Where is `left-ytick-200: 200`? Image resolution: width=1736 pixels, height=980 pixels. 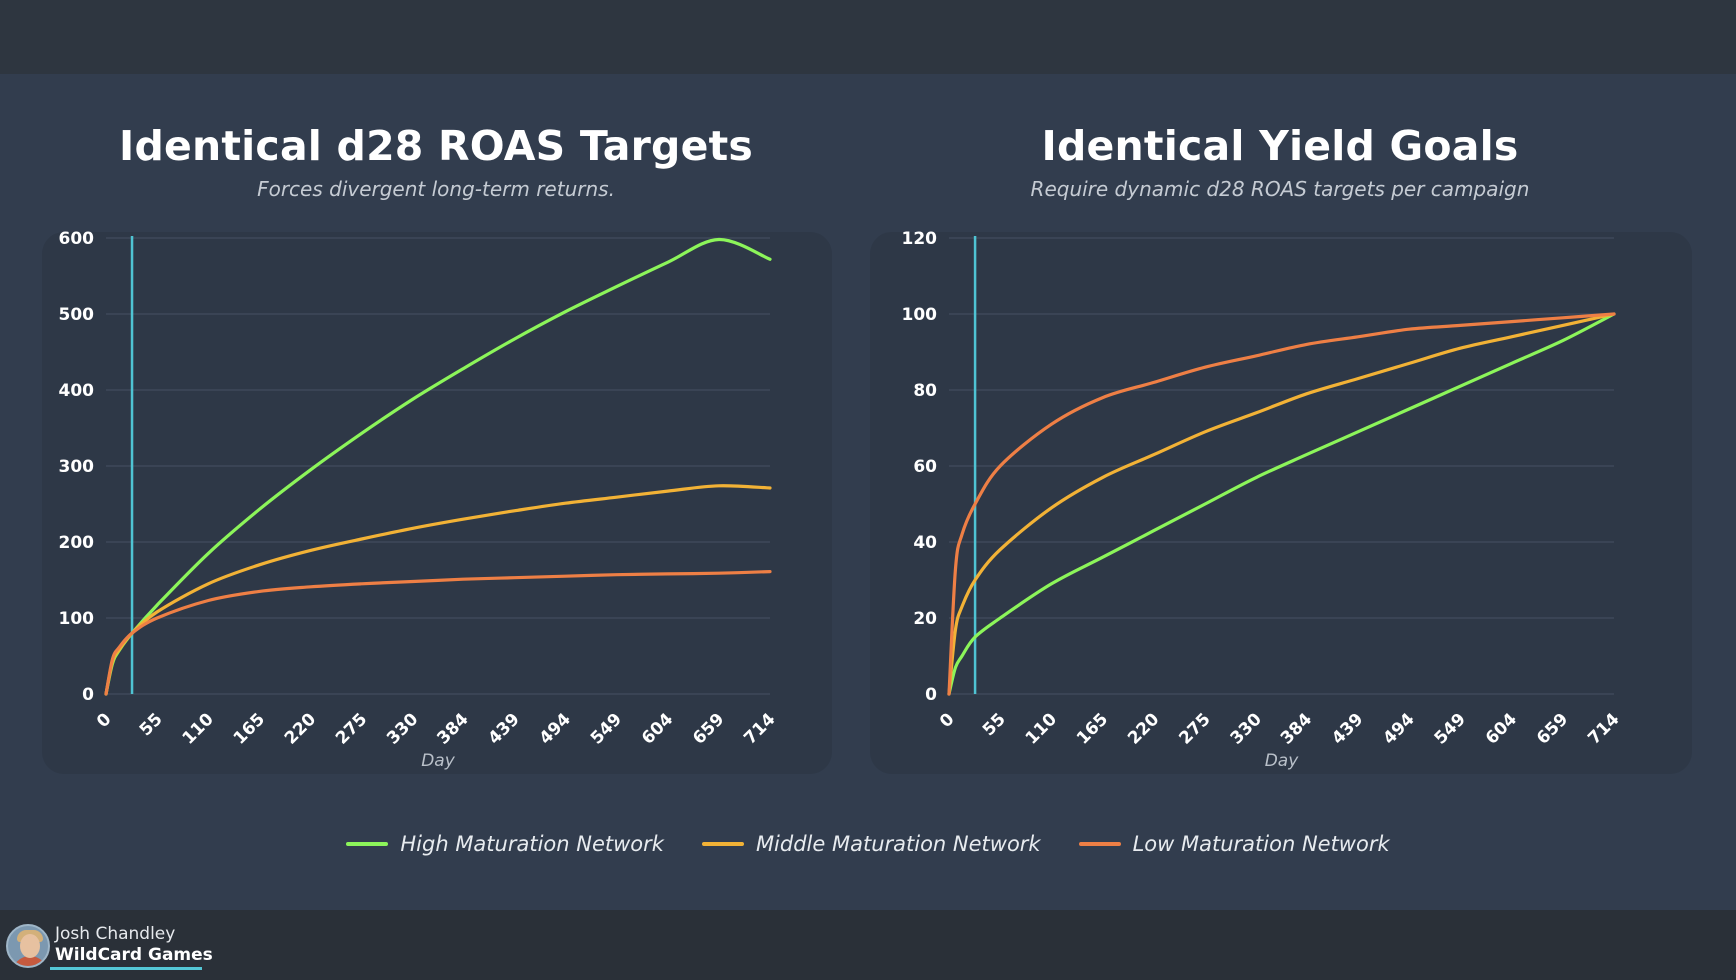
left-ytick-200: 200 is located at coordinates (77, 543).